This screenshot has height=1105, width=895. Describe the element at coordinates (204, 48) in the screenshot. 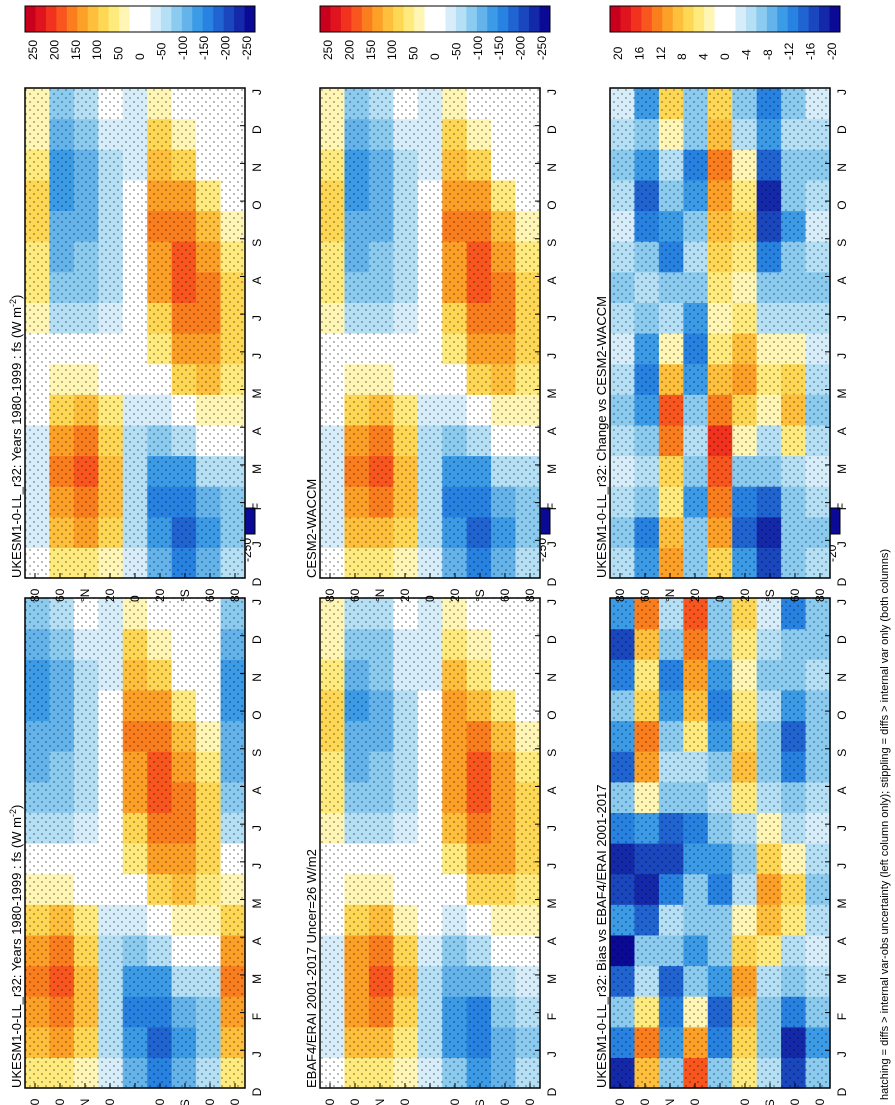

I see `colorbar-tick-label: -150` at that location.